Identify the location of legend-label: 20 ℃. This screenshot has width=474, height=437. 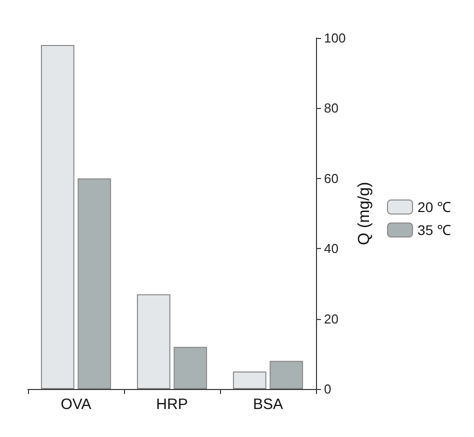
(435, 207).